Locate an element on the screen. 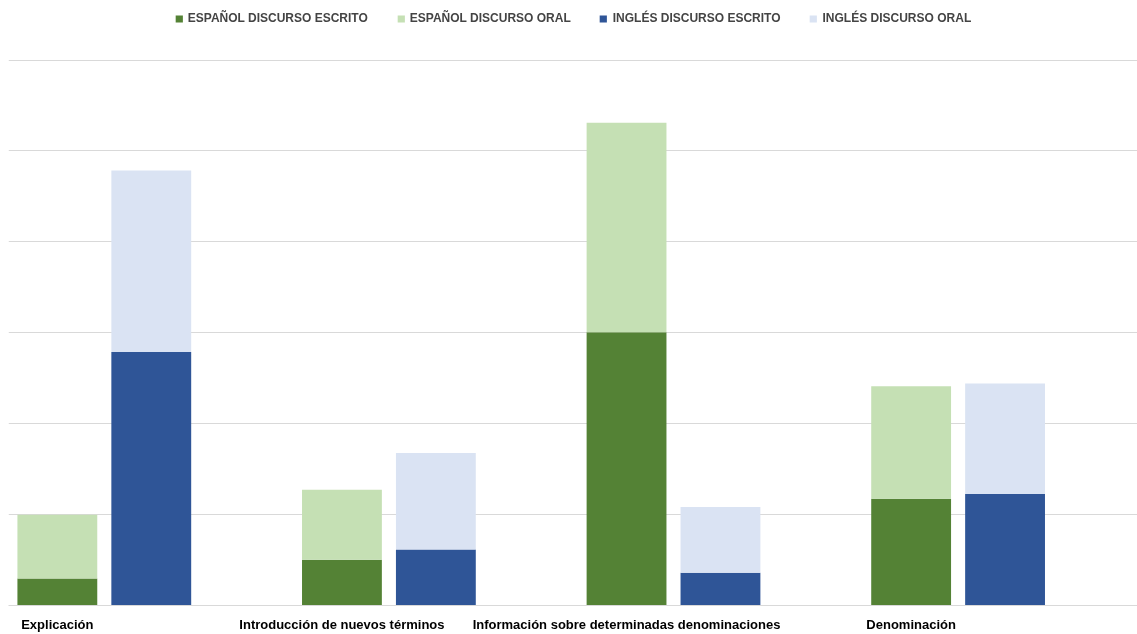 The width and height of the screenshot is (1137, 634). legend-label: INGLÉS DISCURSO ORAL is located at coordinates (897, 18).